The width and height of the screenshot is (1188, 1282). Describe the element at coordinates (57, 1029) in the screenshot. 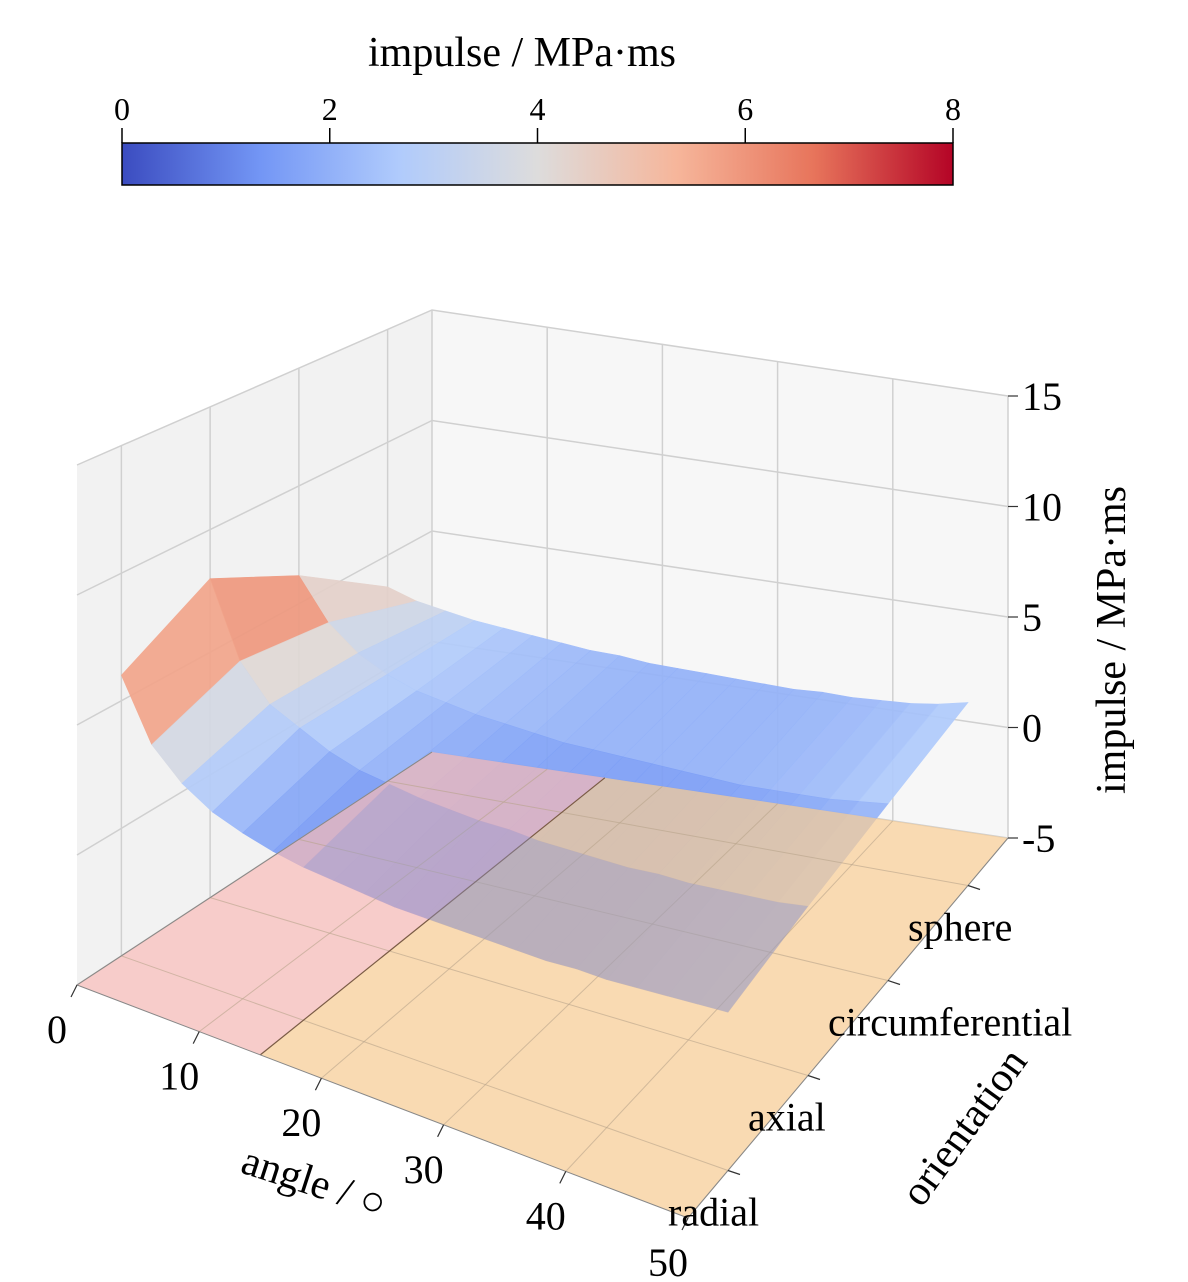

I see `angle-tick-label: 0` at that location.